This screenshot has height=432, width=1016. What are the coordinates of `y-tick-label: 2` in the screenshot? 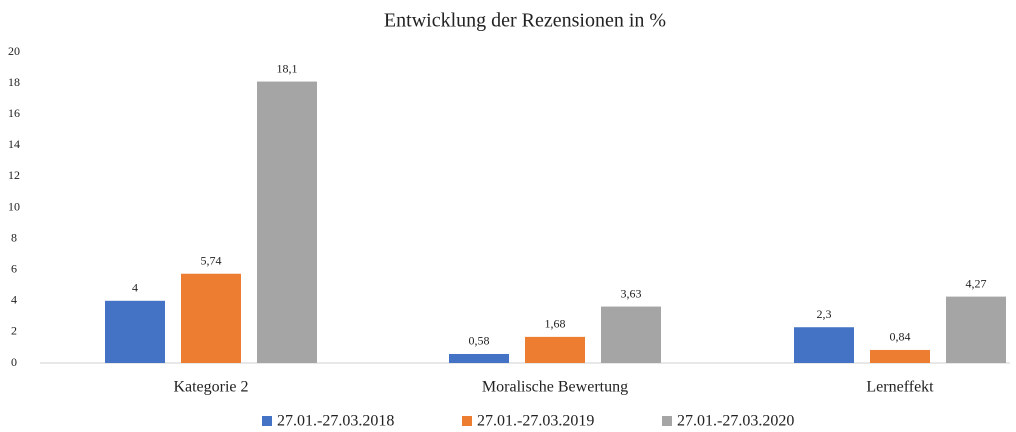 It's located at (14, 331).